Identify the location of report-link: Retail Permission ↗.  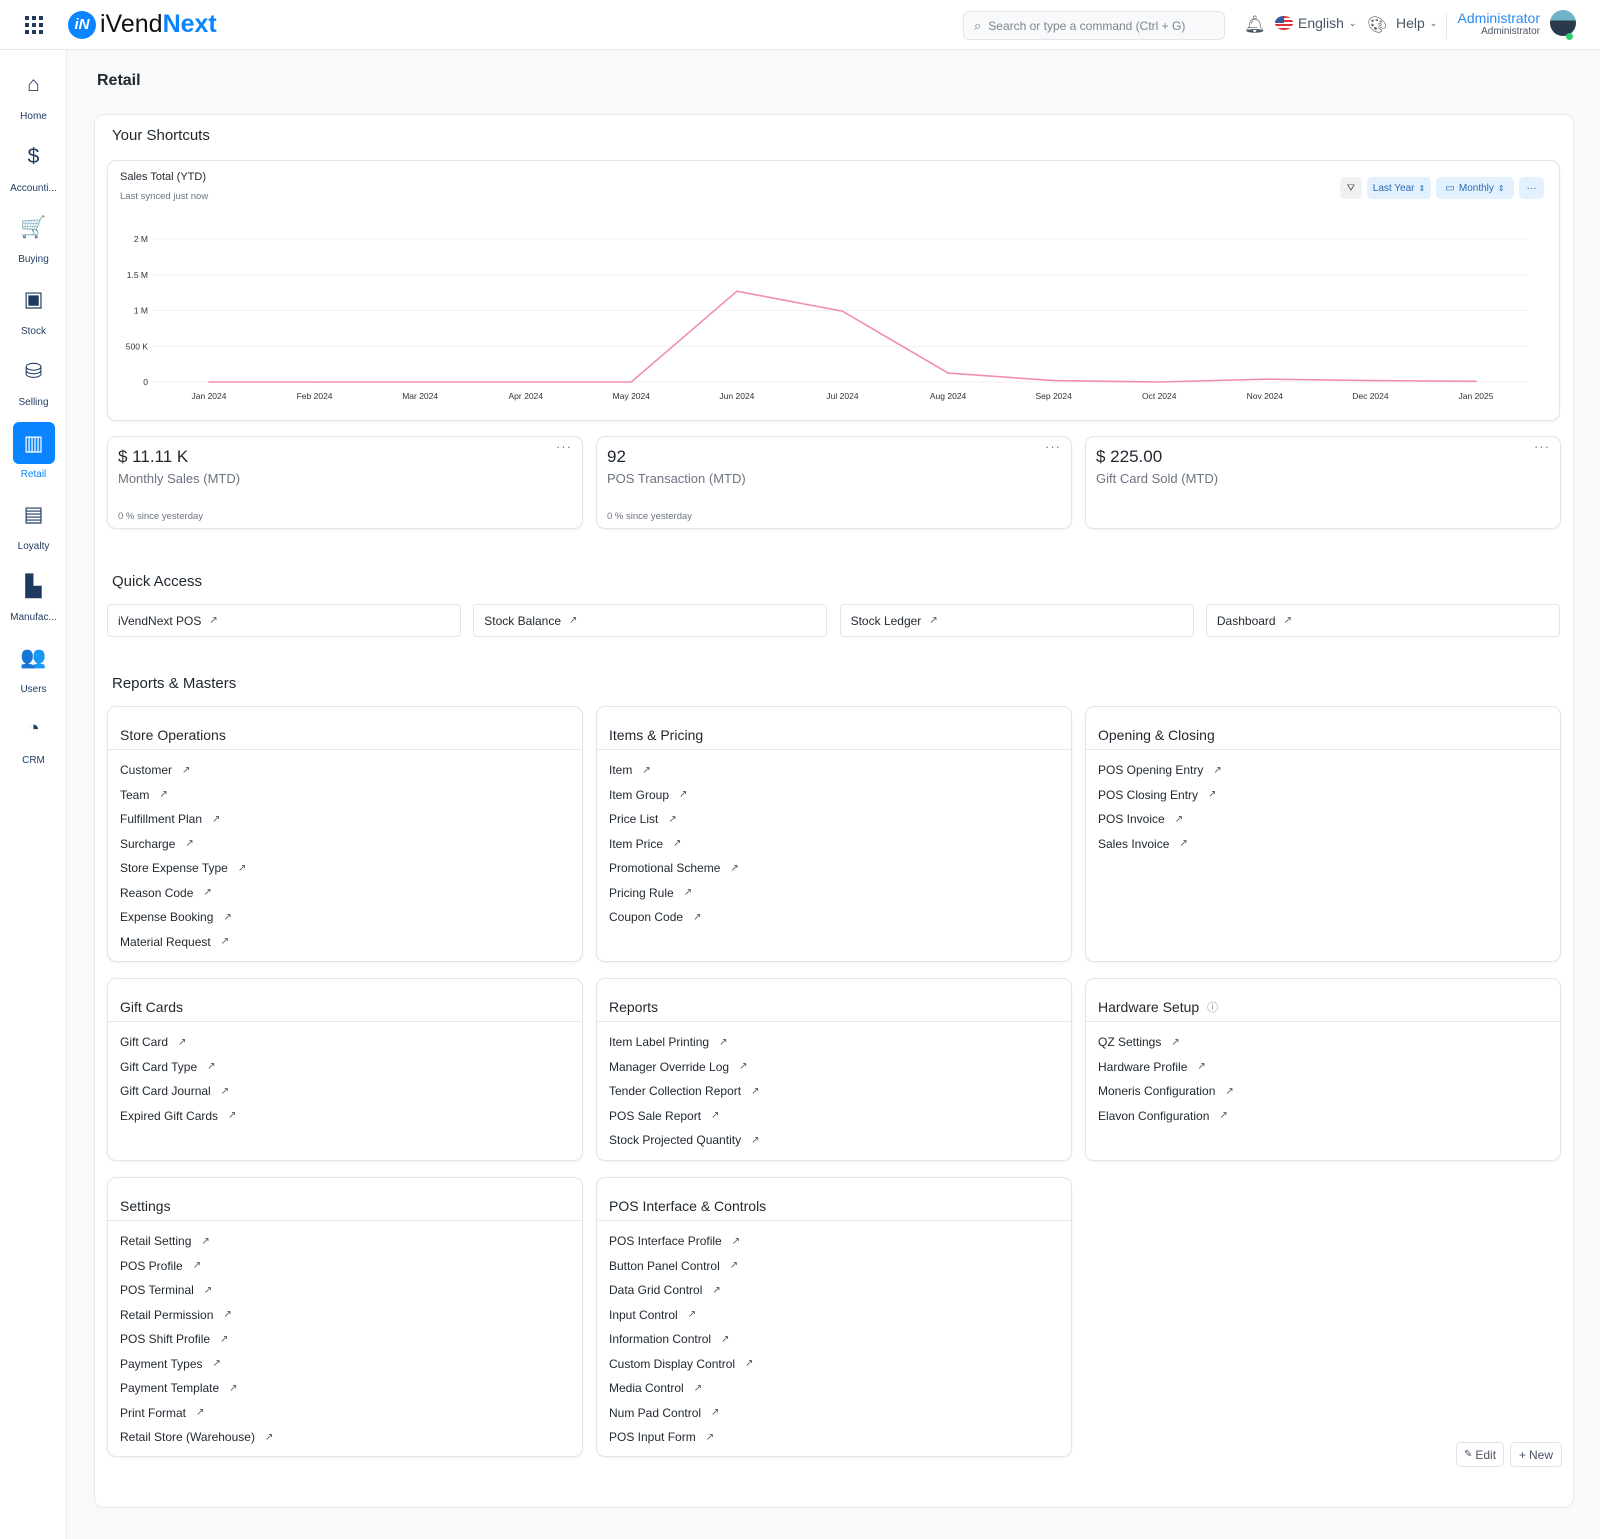
(345, 1315).